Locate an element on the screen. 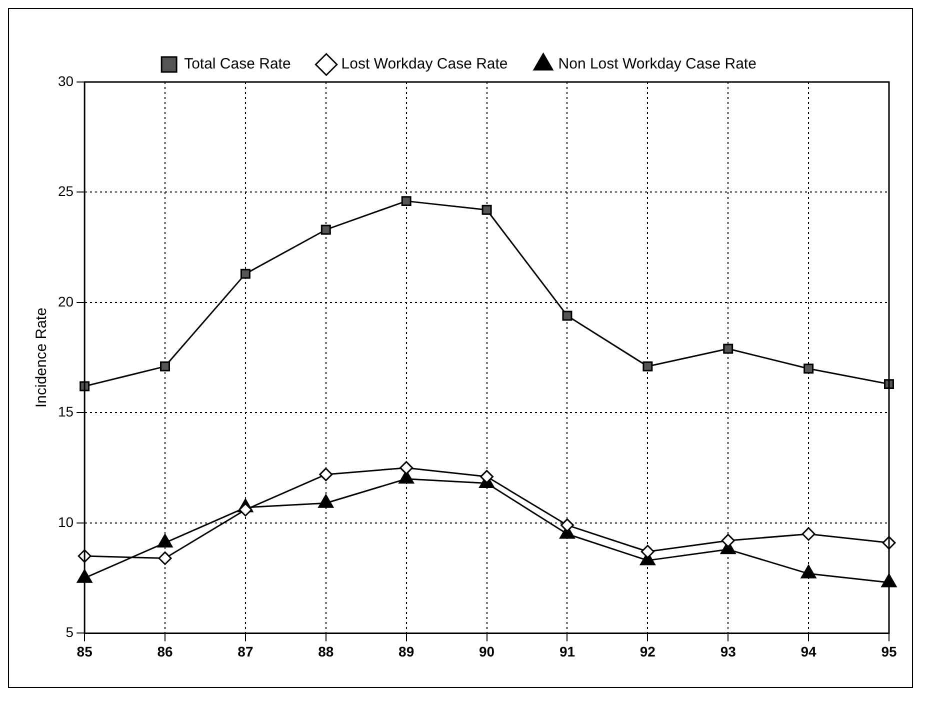 The image size is (929, 708). x-tick-label: 87 is located at coordinates (246, 651).